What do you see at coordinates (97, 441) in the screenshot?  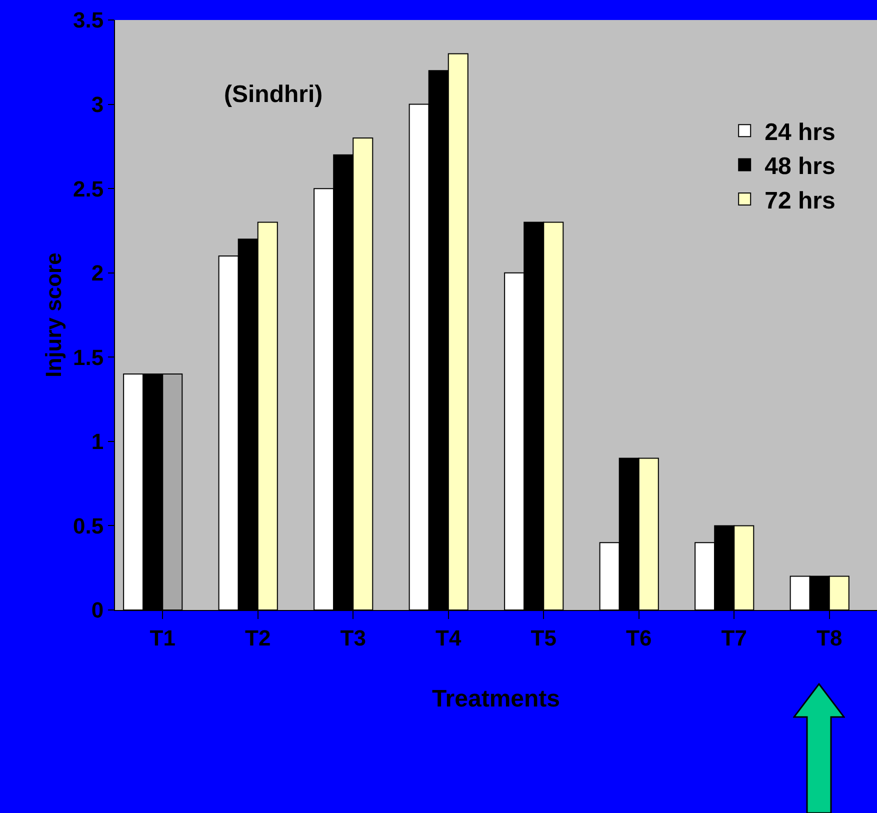 I see `y-tick-label: 1` at bounding box center [97, 441].